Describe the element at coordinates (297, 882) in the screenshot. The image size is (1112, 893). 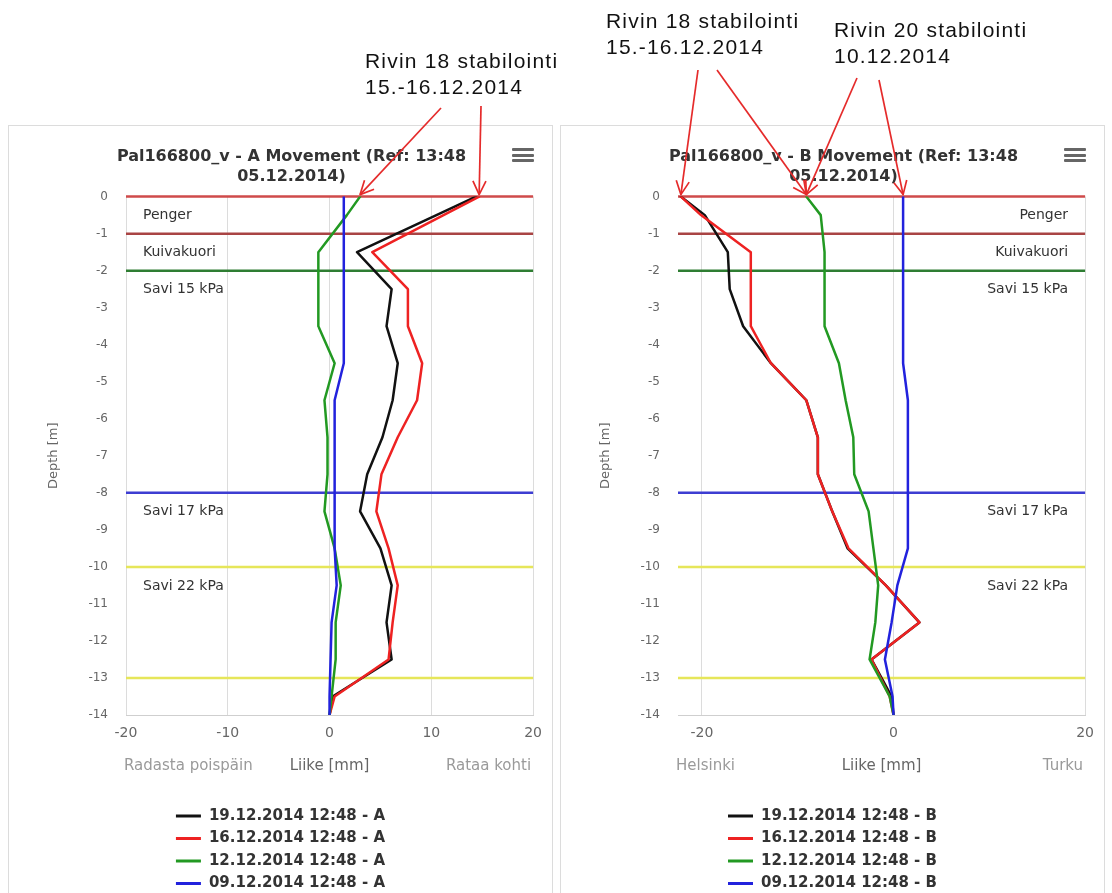
I see `legend-label: 09.12.2014 12:48 - A` at that location.